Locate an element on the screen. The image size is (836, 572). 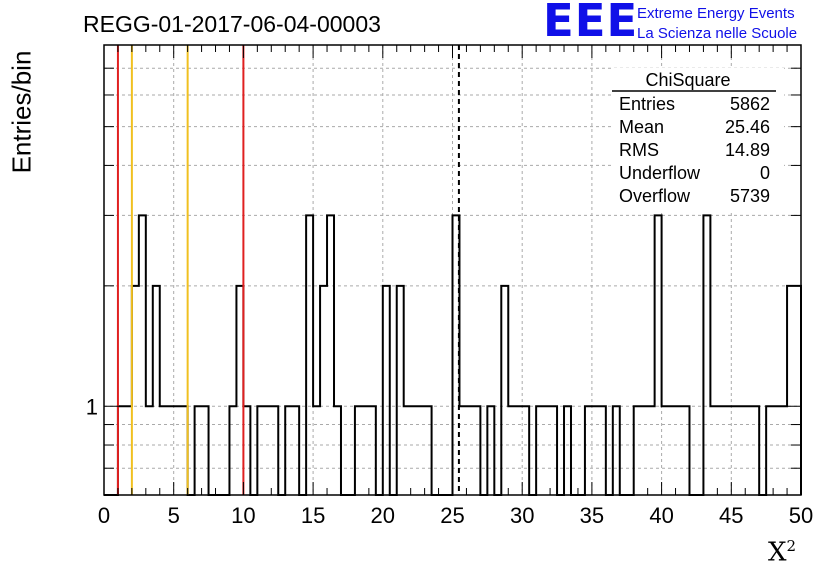
stats-row-label: Underflow is located at coordinates (660, 173).